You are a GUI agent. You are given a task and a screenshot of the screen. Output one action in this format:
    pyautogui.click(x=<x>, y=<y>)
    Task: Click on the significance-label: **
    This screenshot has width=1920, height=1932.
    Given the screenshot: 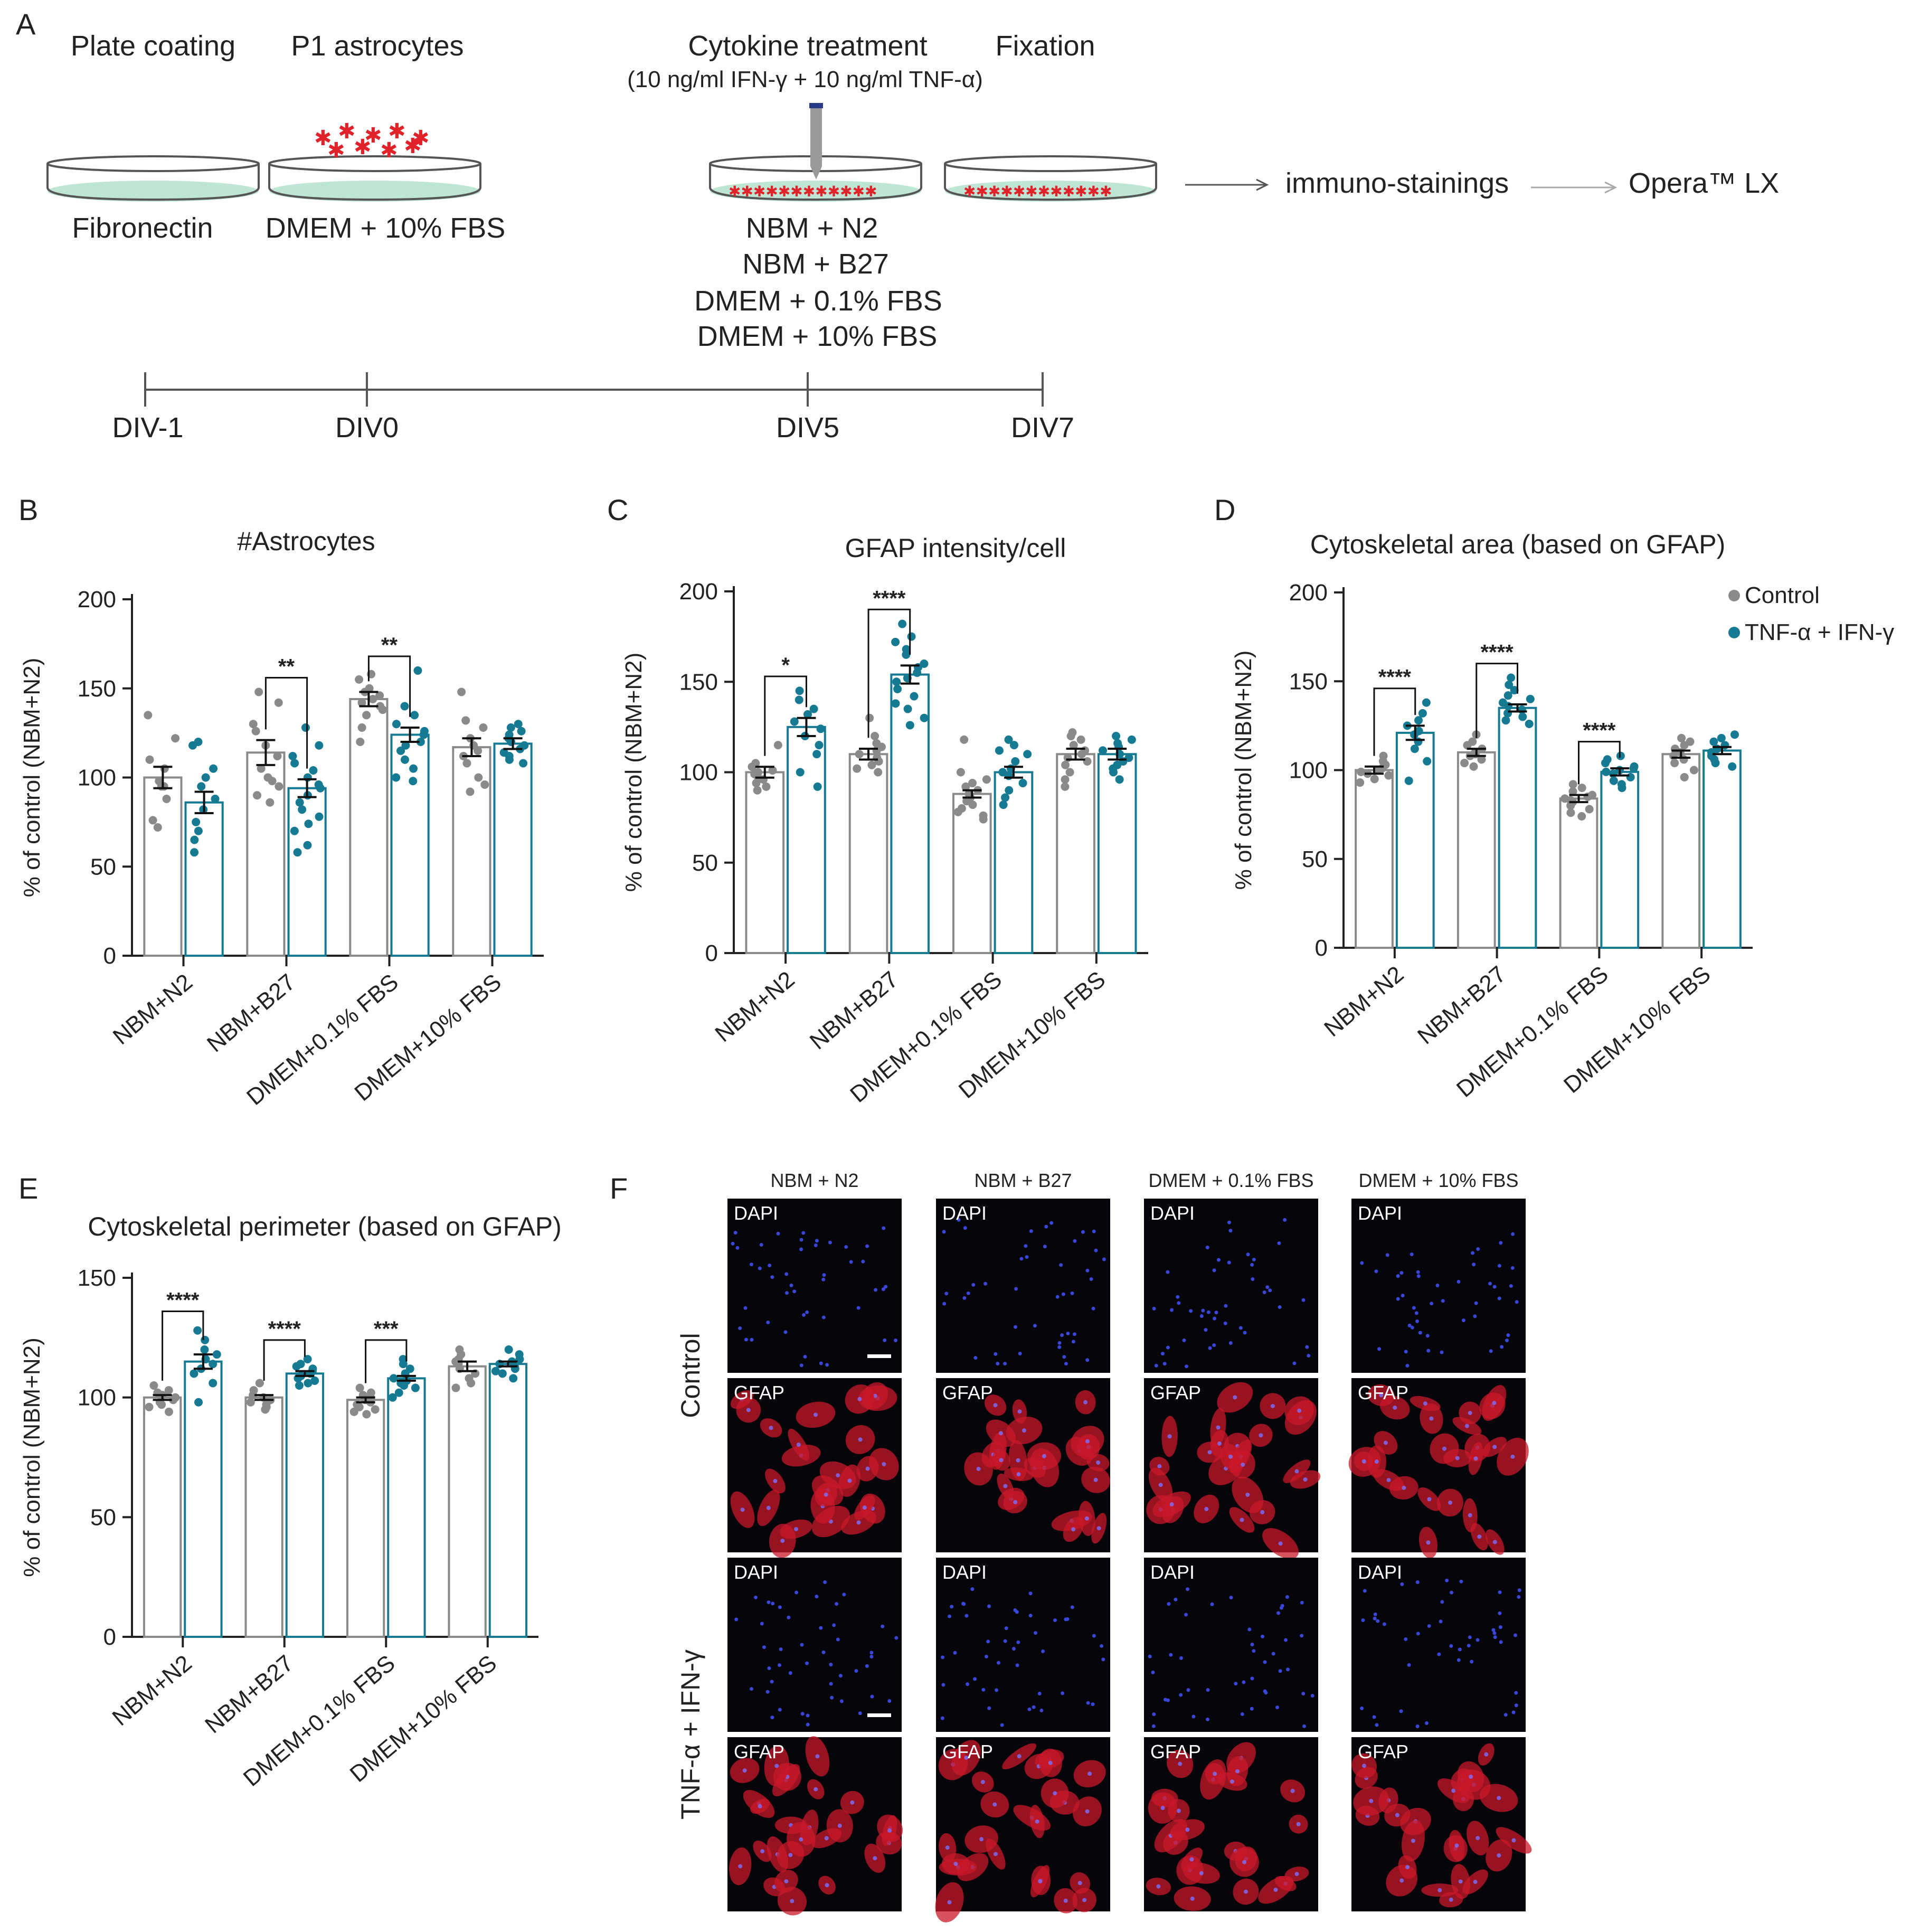 What is the action you would take?
    pyautogui.click(x=389, y=645)
    